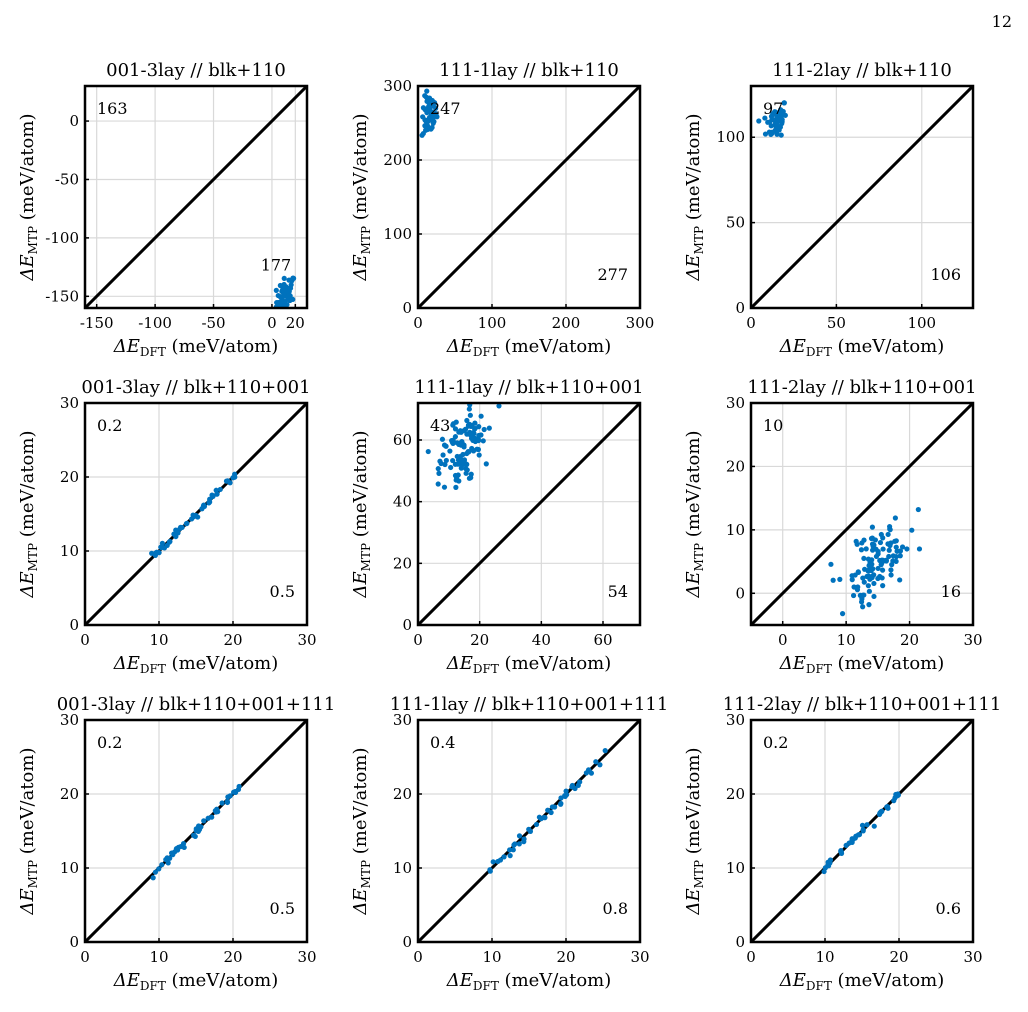 Image resolution: width=1028 pixels, height=1012 pixels. Describe the element at coordinates (62, 296) in the screenshot. I see `y-tick-label: -150` at that location.